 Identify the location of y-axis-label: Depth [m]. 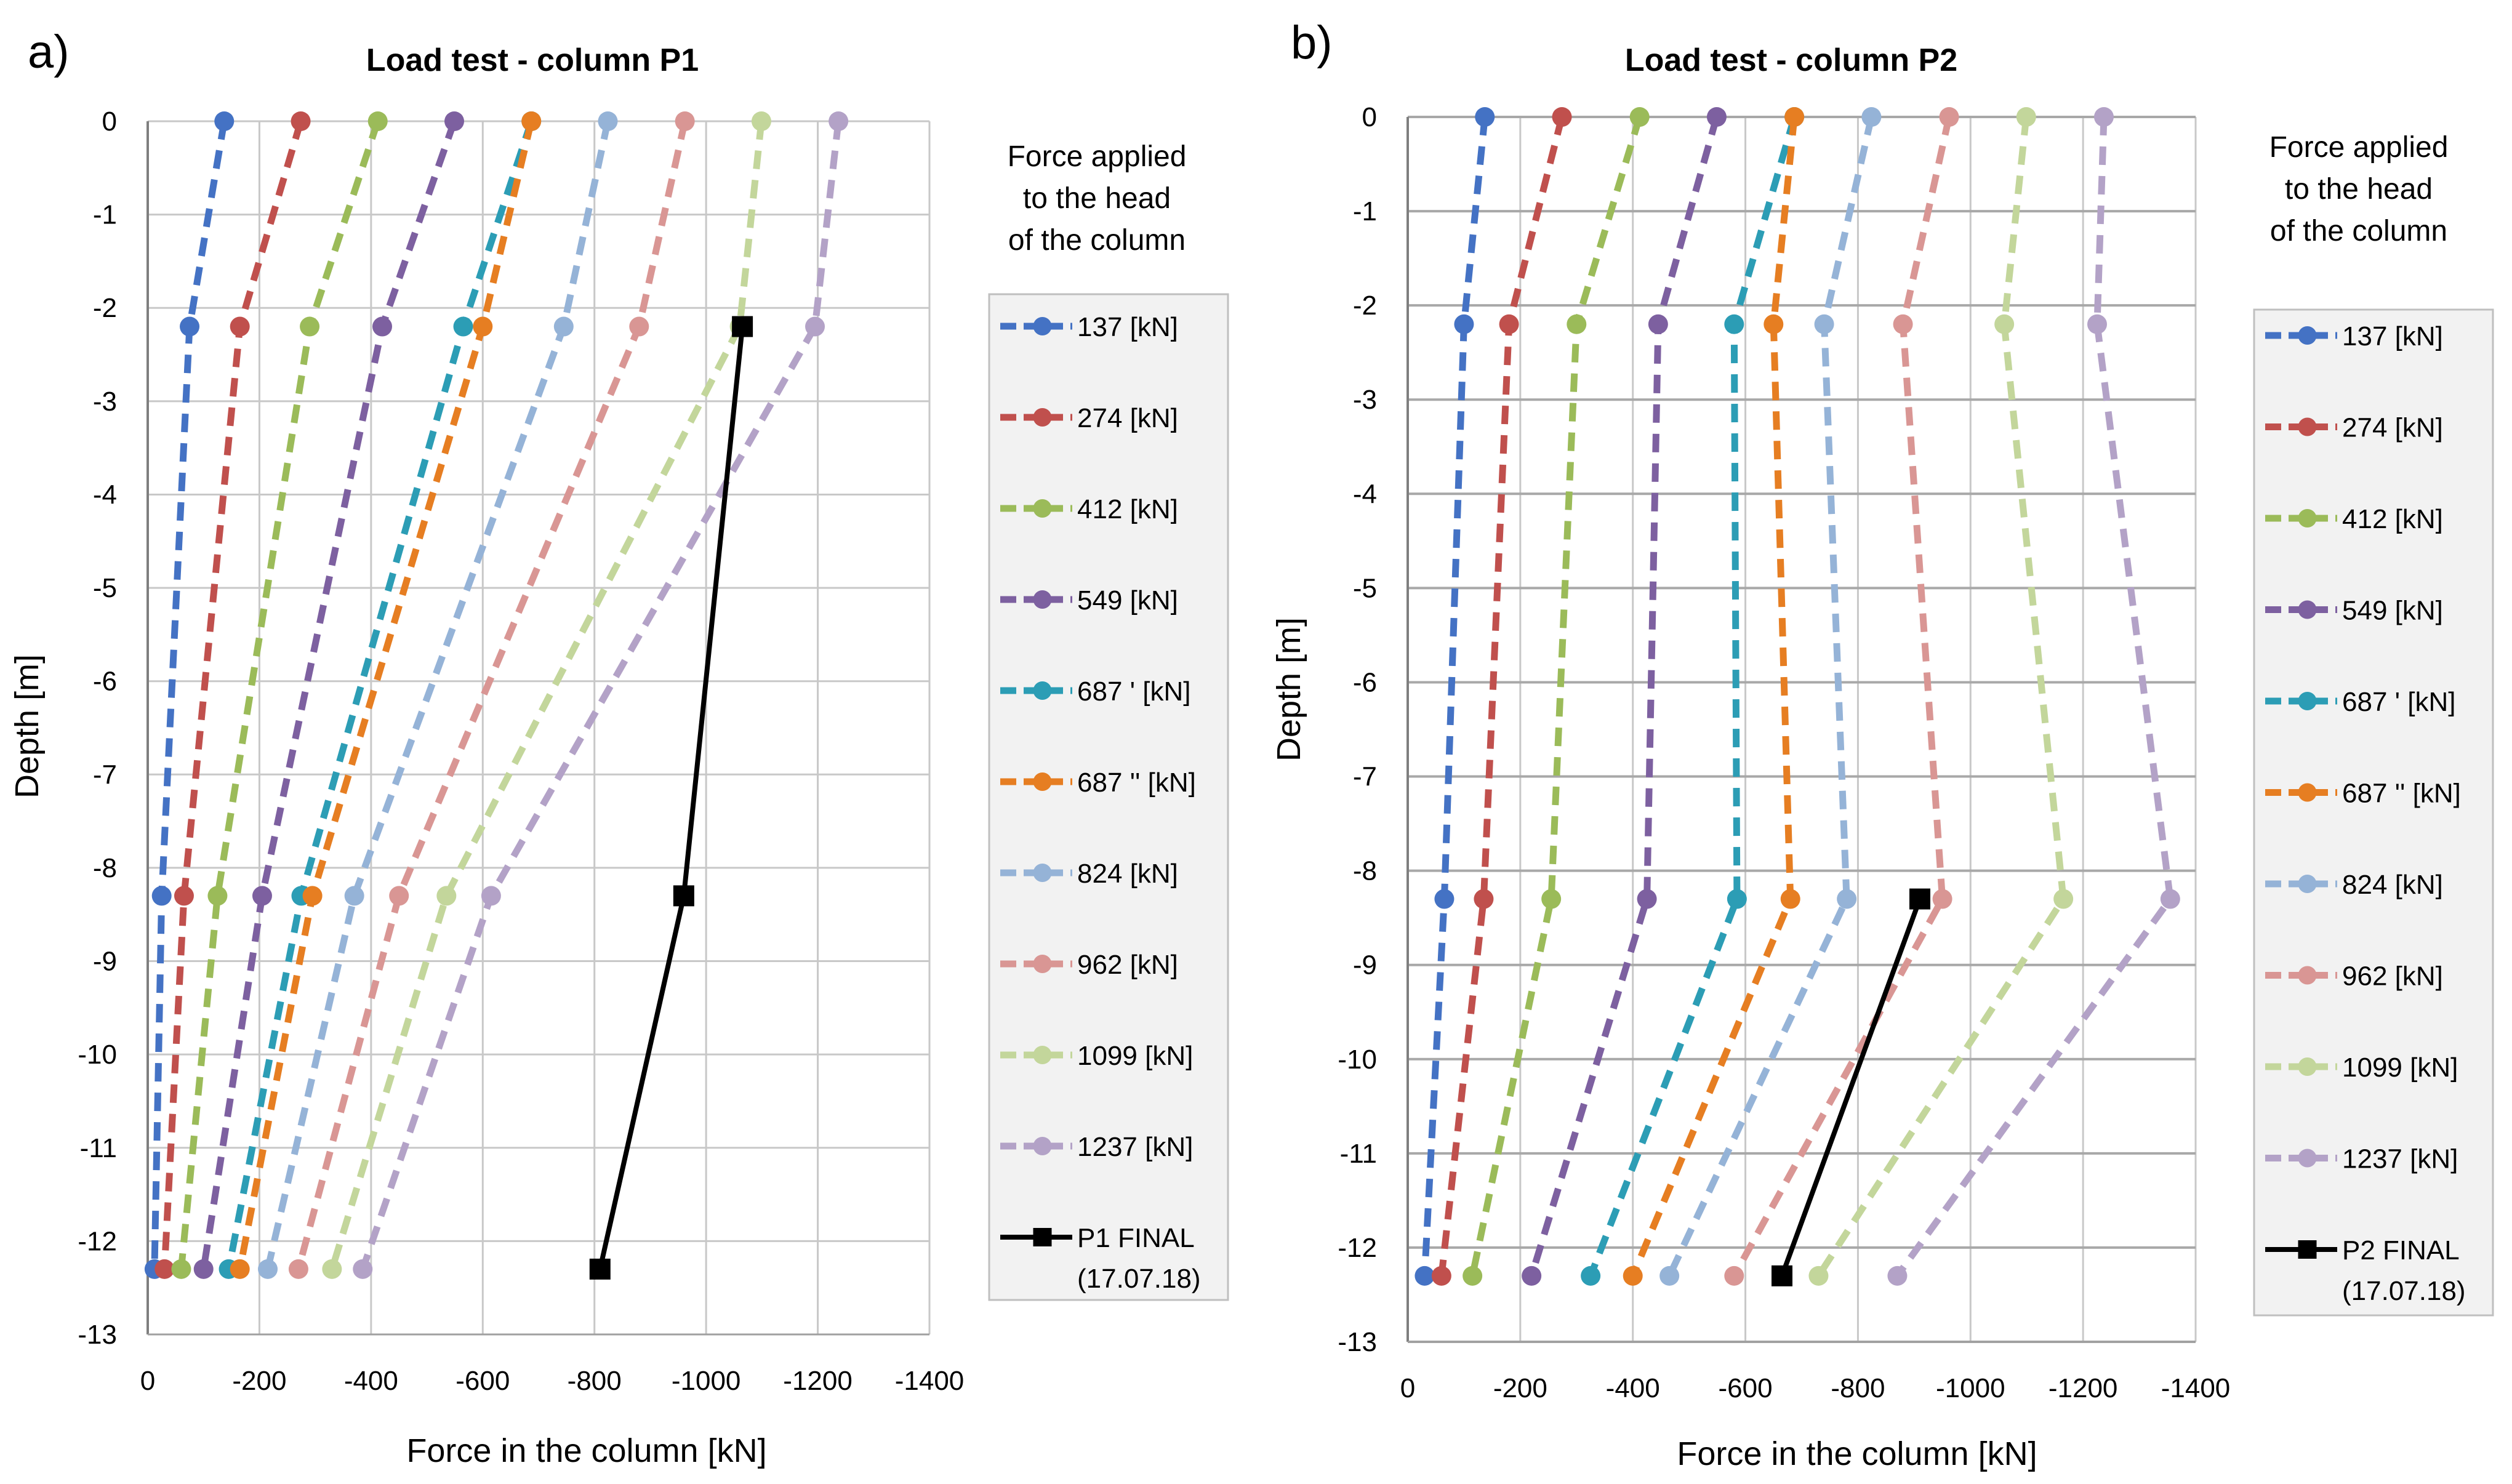
(1288, 689).